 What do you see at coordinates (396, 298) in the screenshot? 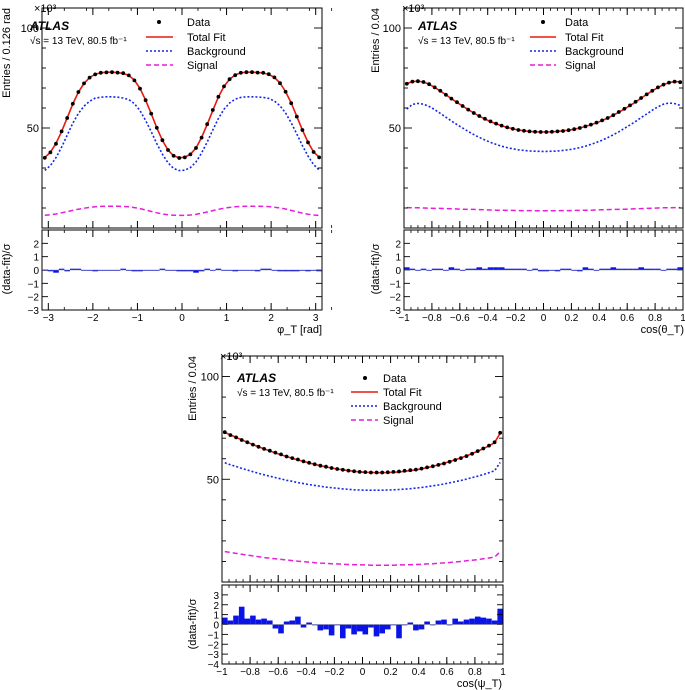
I see `costheta-ratio-y-tick-label: −2` at bounding box center [396, 298].